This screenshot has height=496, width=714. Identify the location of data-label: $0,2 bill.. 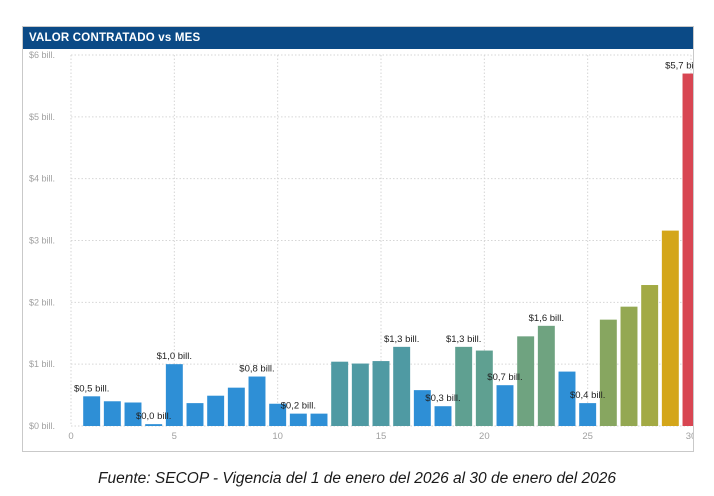
(298, 406).